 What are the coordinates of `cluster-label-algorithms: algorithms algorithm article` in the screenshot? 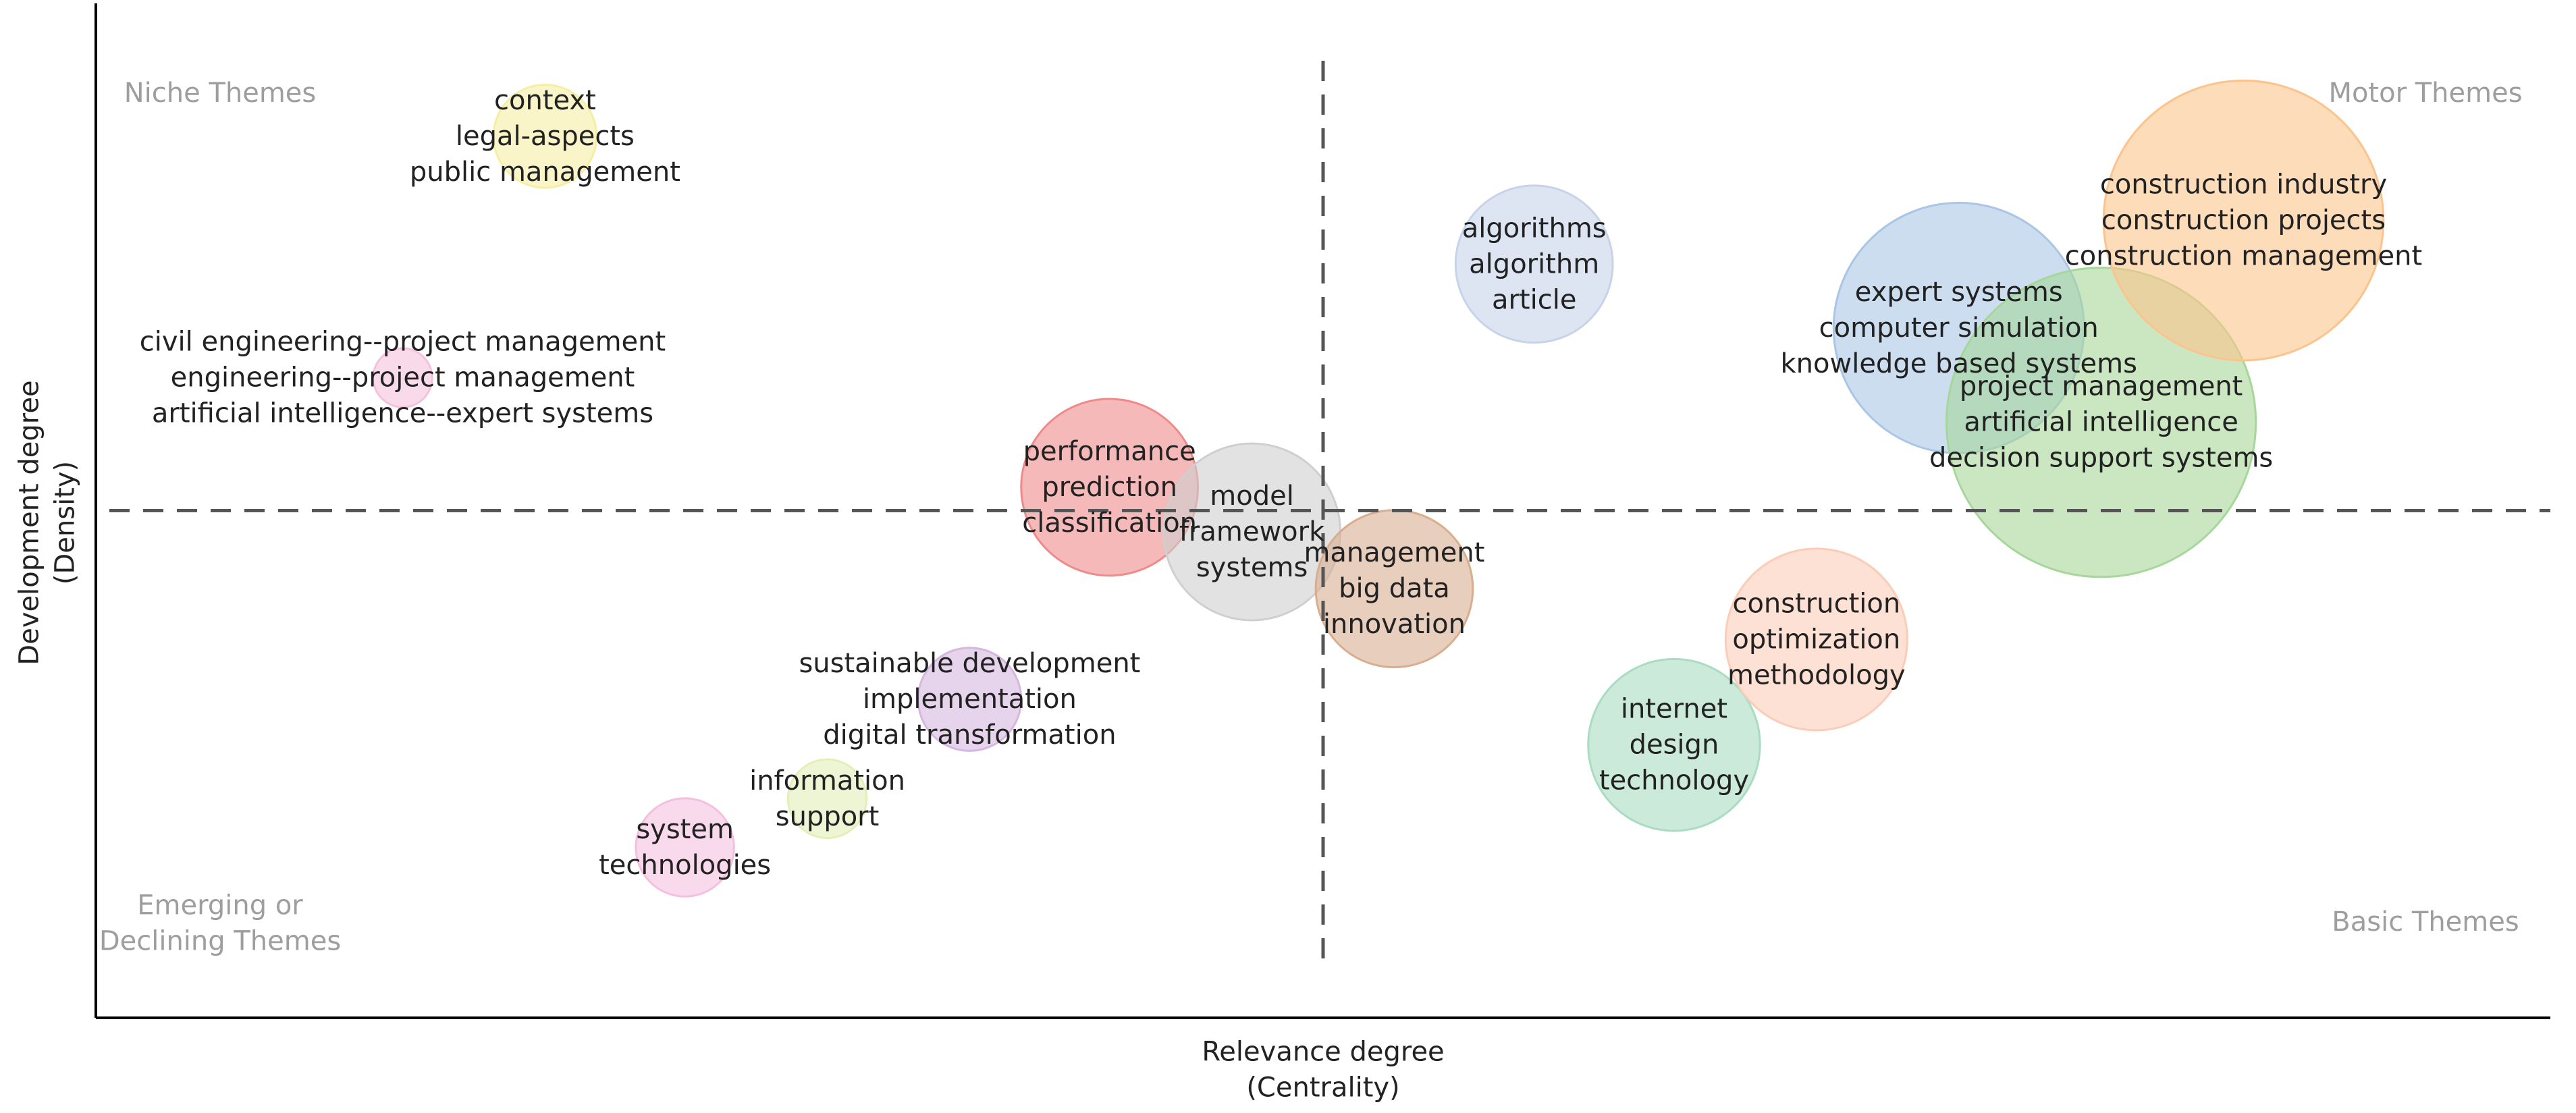 It's located at (1534, 264).